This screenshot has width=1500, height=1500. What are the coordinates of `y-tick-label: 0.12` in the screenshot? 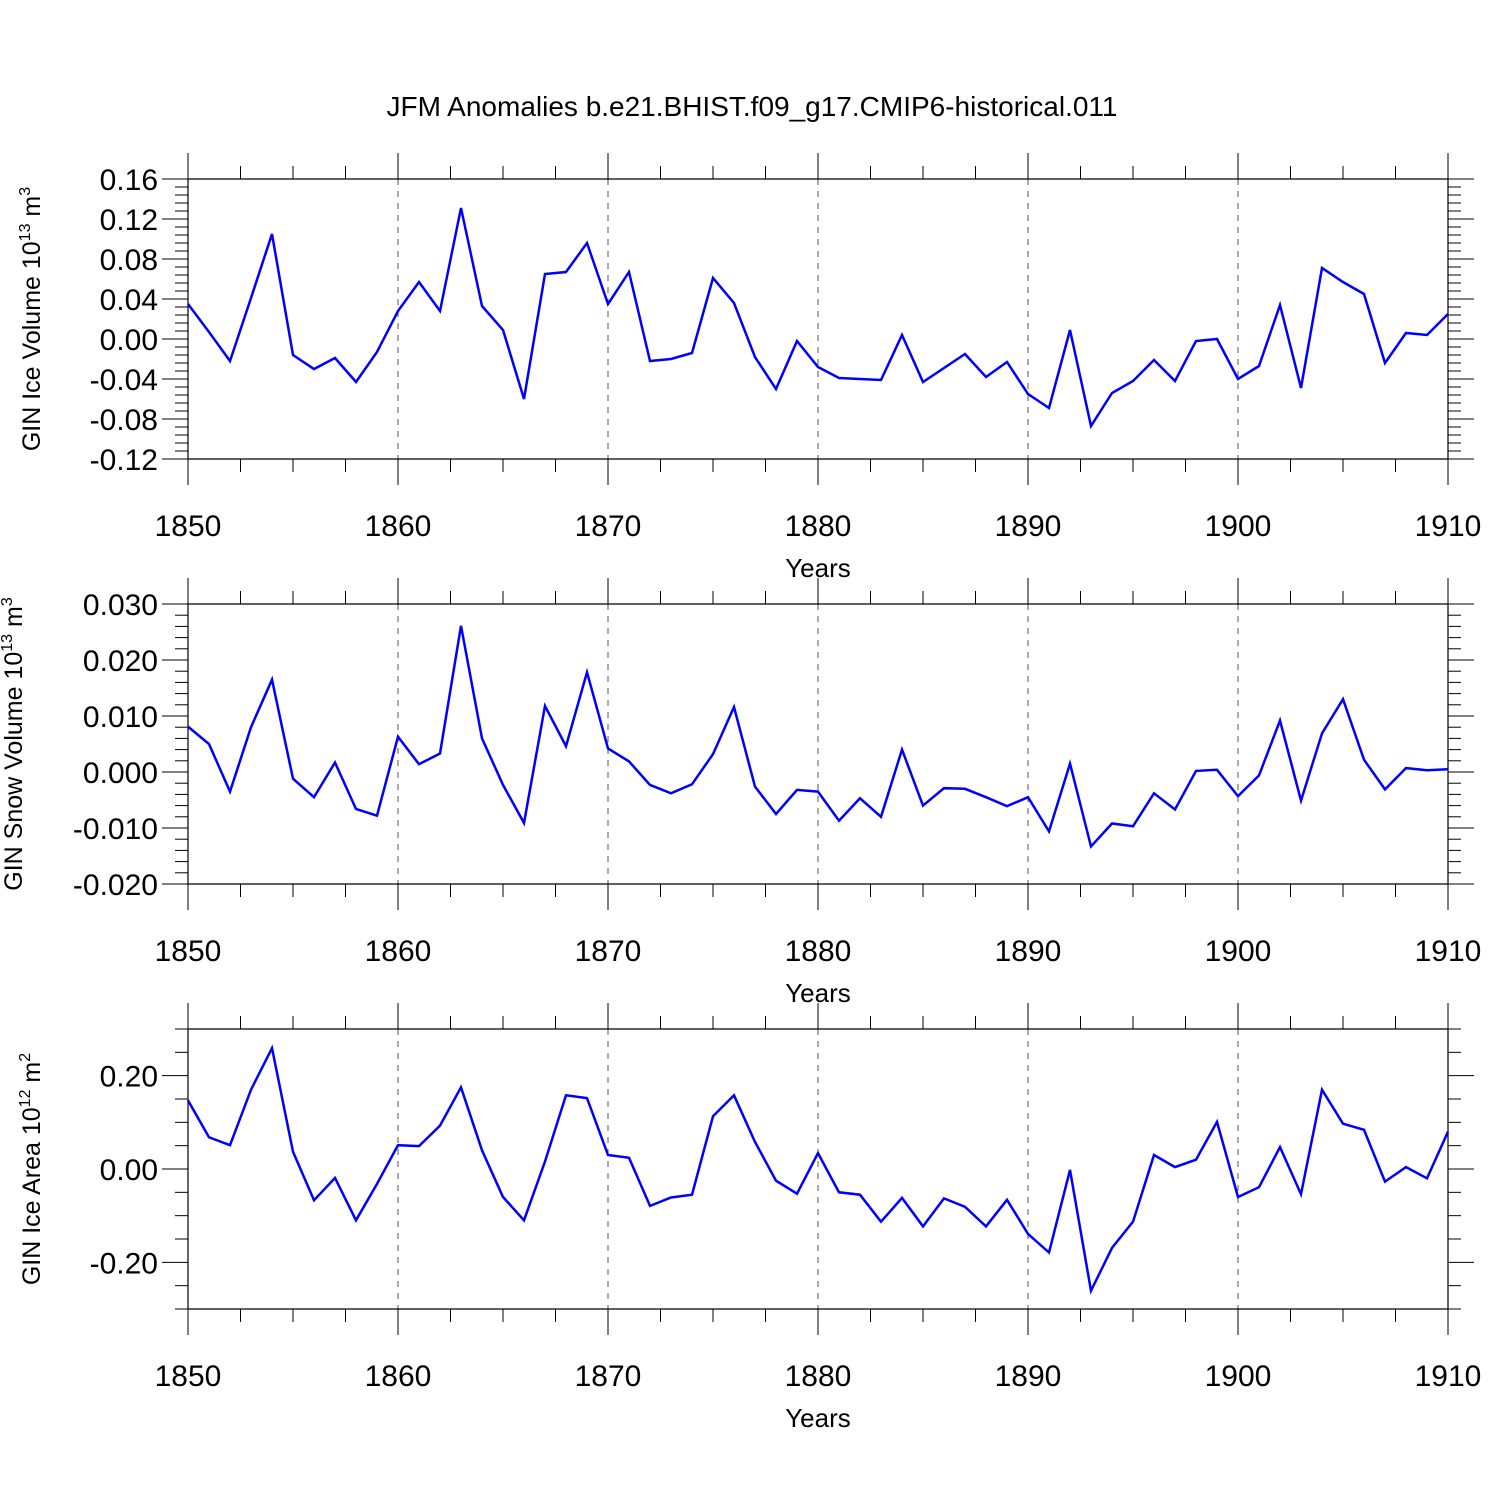 It's located at (129, 220).